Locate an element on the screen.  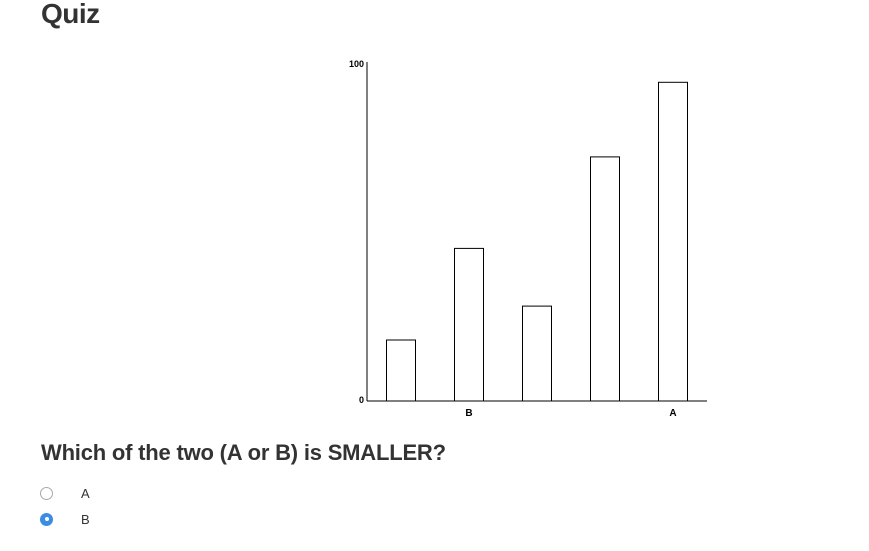
question-text: Which of the two (A or B) is SMALLER? is located at coordinates (243, 452).